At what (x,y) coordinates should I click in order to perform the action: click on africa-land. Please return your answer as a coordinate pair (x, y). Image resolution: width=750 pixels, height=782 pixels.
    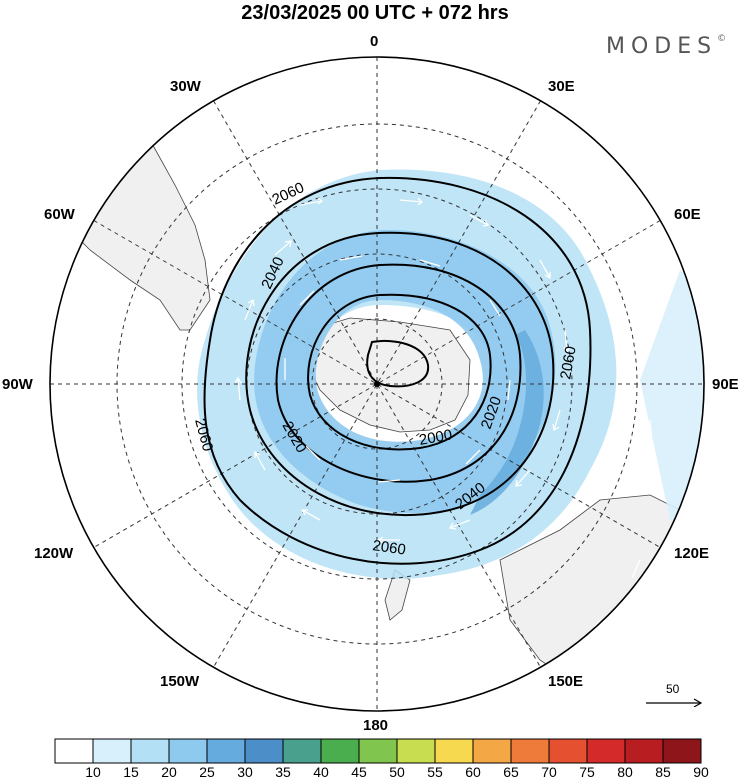
    Looking at the image, I should click on (571, 130).